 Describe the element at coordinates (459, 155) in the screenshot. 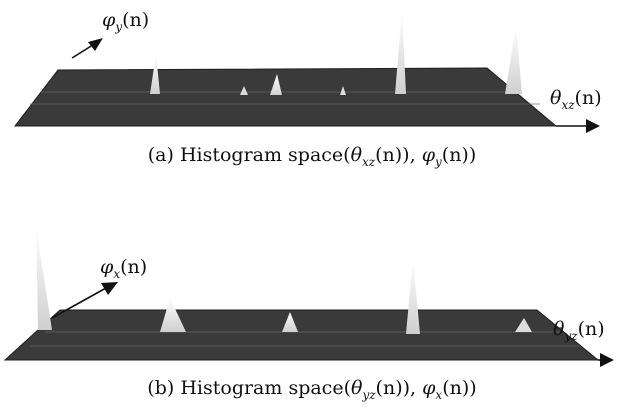

I see `caption-end-a: (n))` at that location.